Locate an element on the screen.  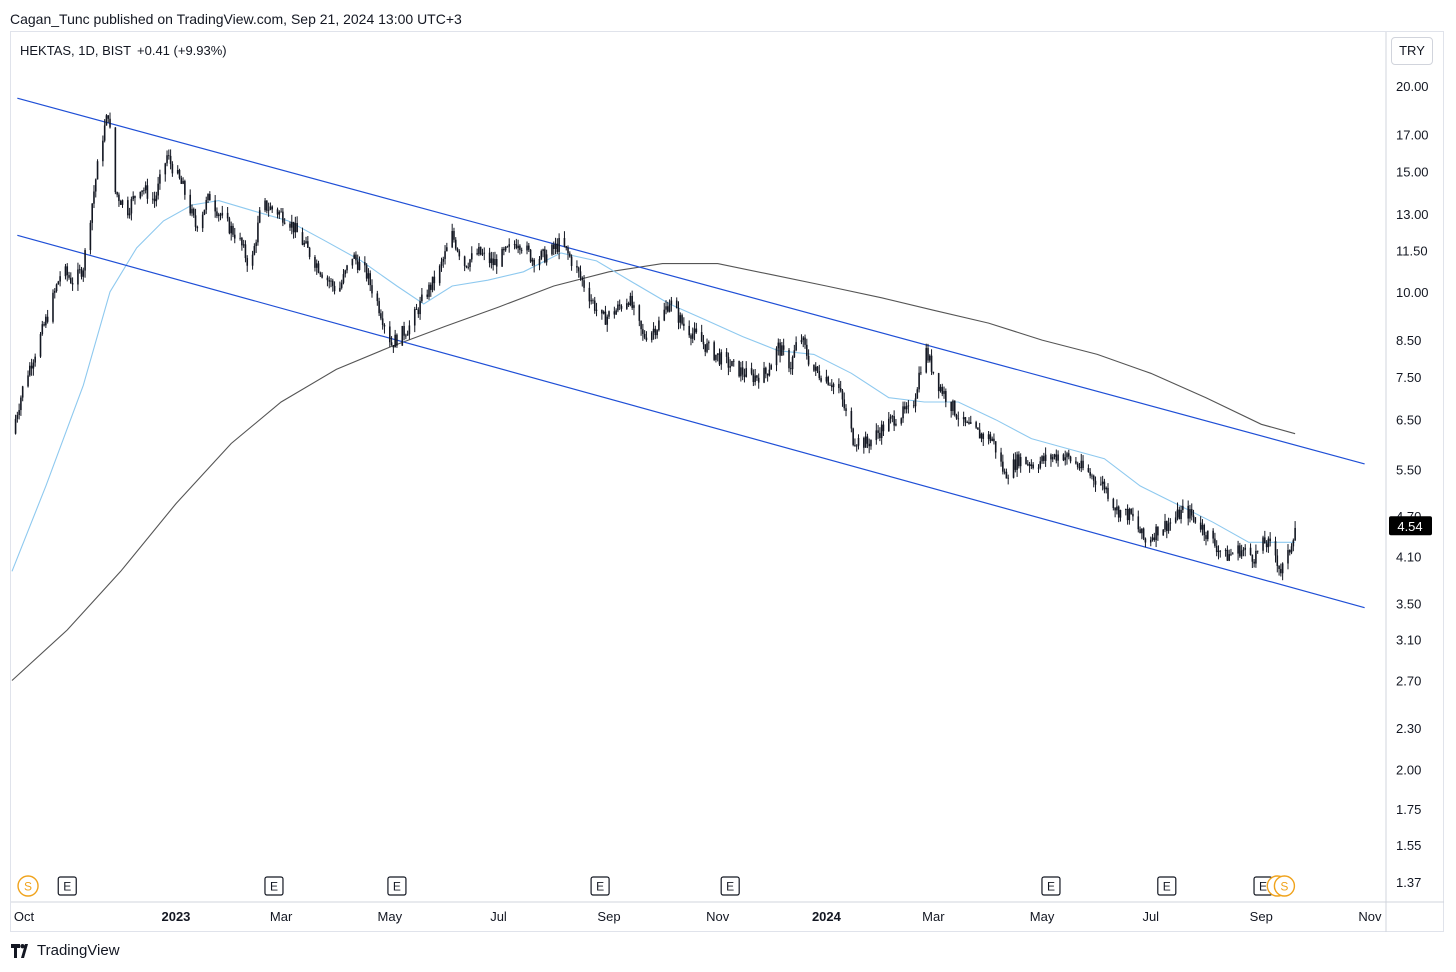
y-tick-label: 11.50 is located at coordinates (1412, 250).